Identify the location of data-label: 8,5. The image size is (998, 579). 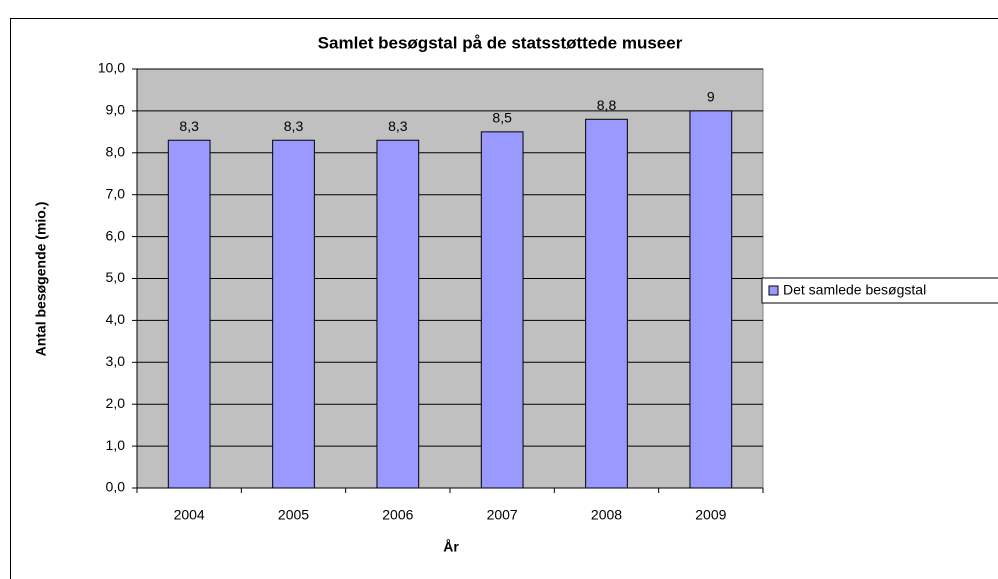
(502, 118).